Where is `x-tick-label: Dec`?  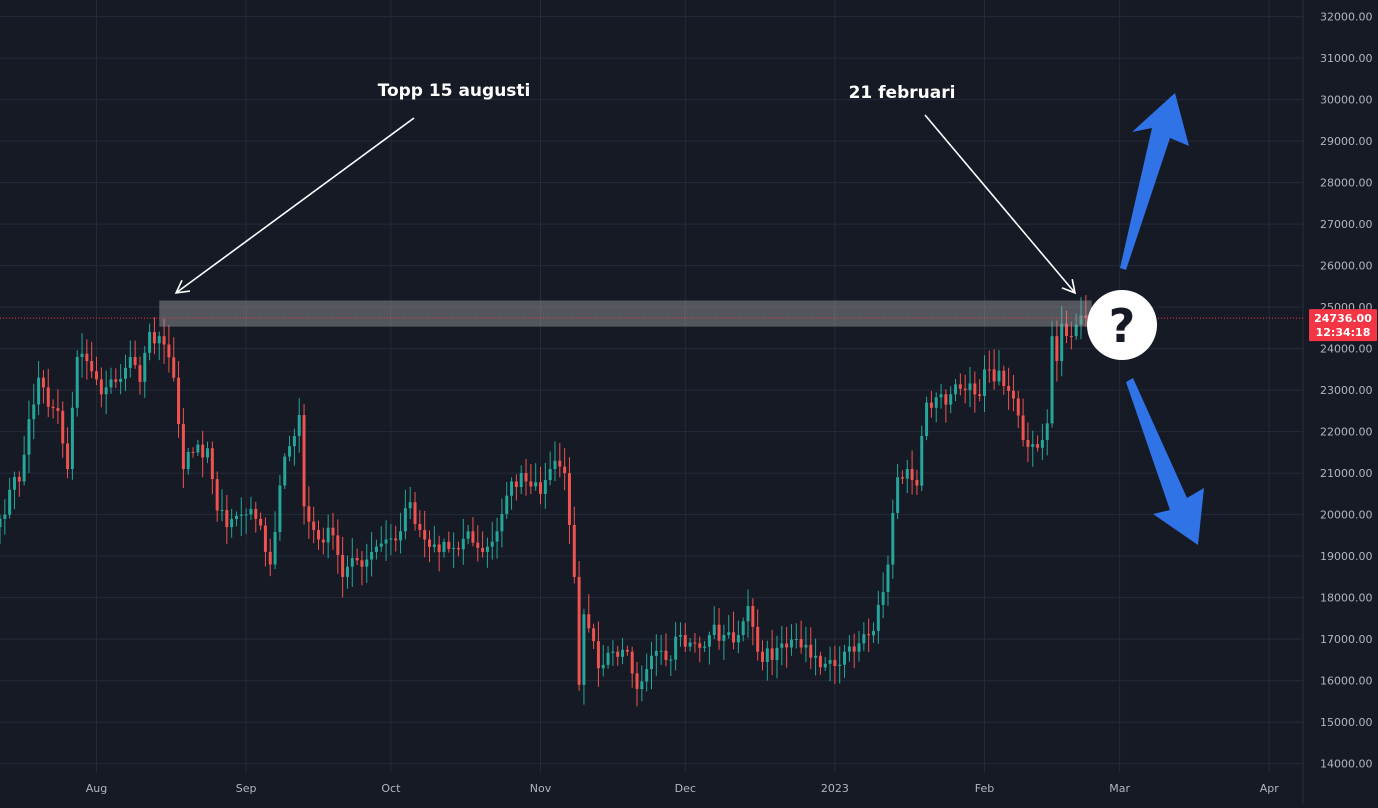
x-tick-label: Dec is located at coordinates (685, 788).